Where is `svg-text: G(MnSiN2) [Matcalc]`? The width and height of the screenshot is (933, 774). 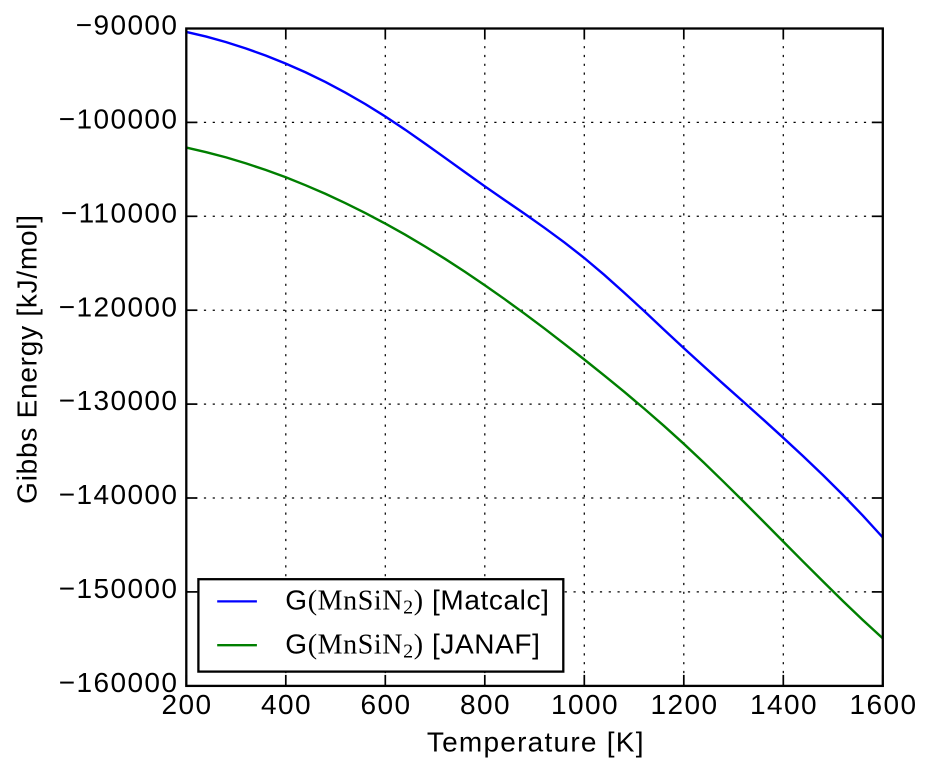 svg-text: G(MnSiN2) [Matcalc] is located at coordinates (417, 602).